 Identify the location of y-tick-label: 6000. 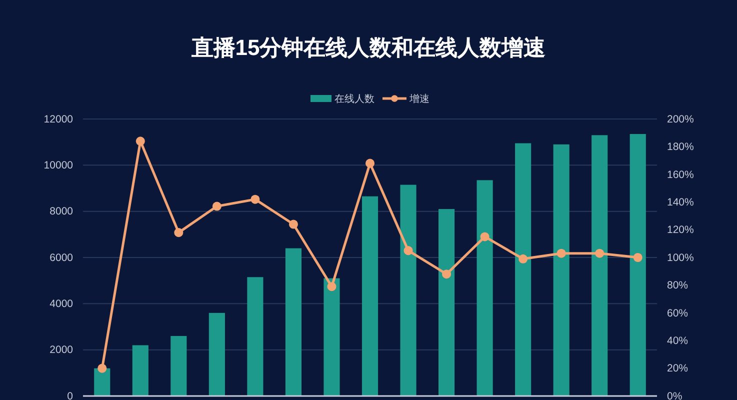
(62, 258).